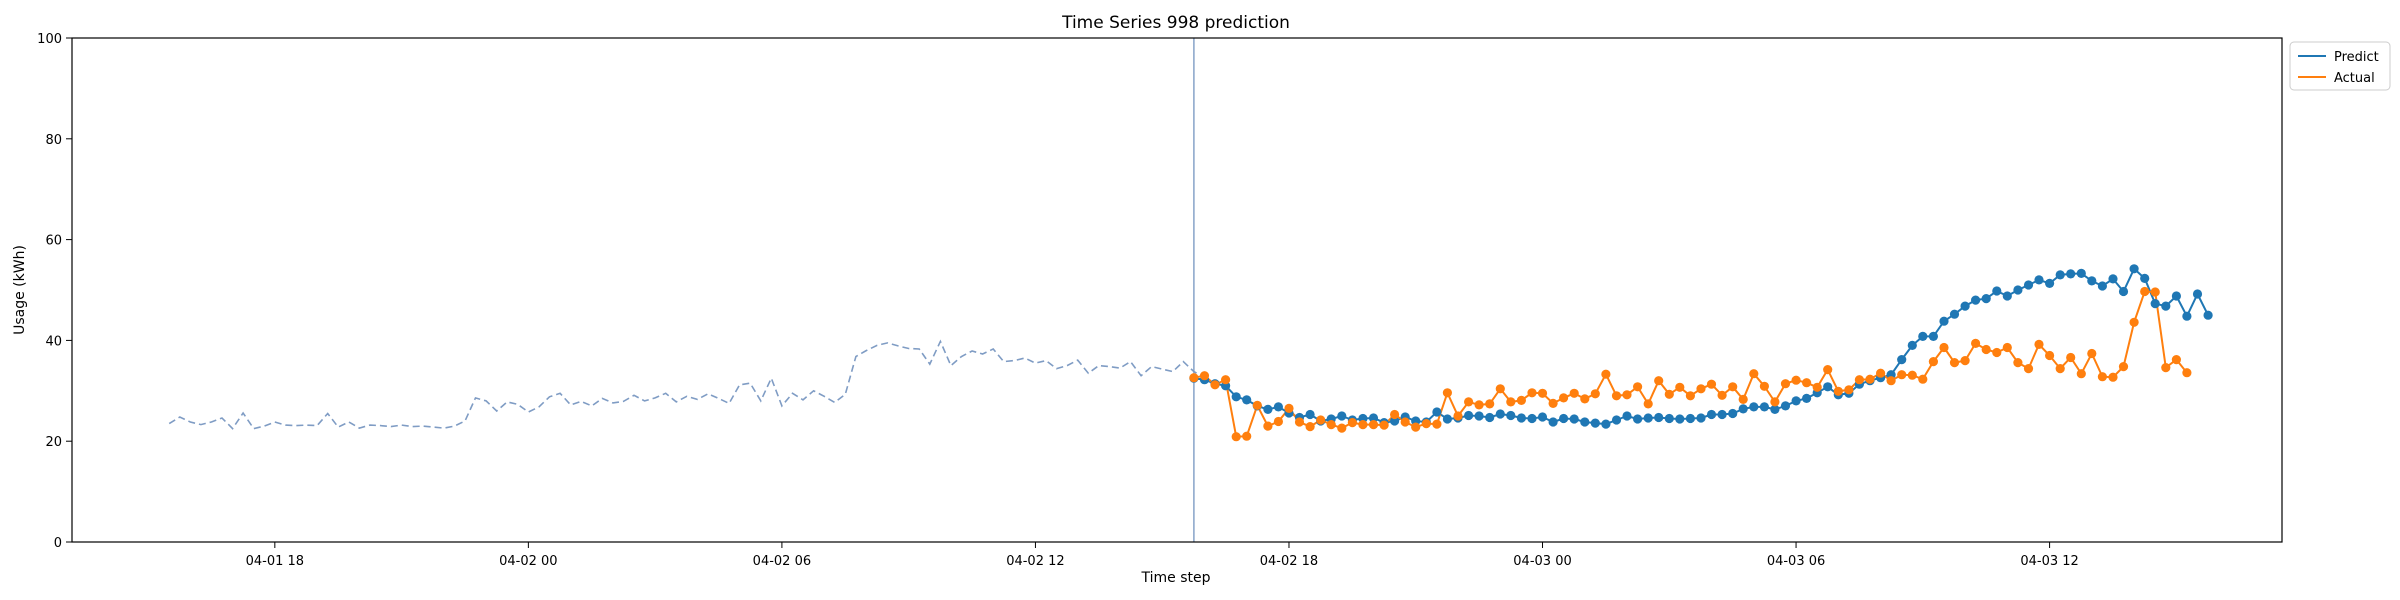 This screenshot has width=2400, height=600. Describe the element at coordinates (1035, 561) in the screenshot. I see `x-tick-label: 04-02 12` at that location.